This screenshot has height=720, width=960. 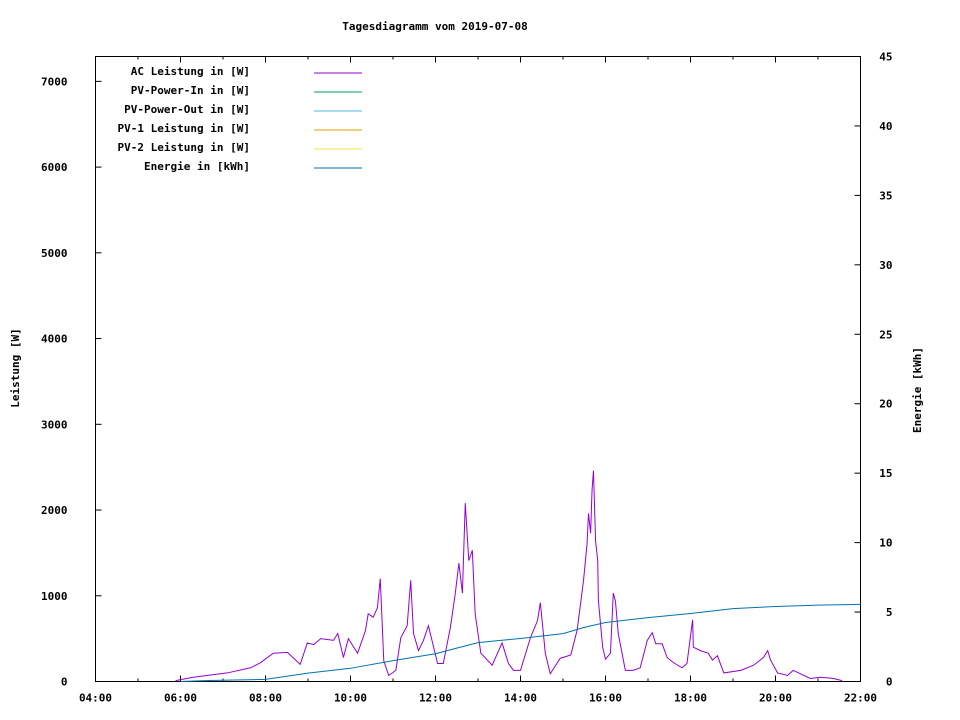 I want to click on y2-tick-label: 10, so click(x=885, y=543).